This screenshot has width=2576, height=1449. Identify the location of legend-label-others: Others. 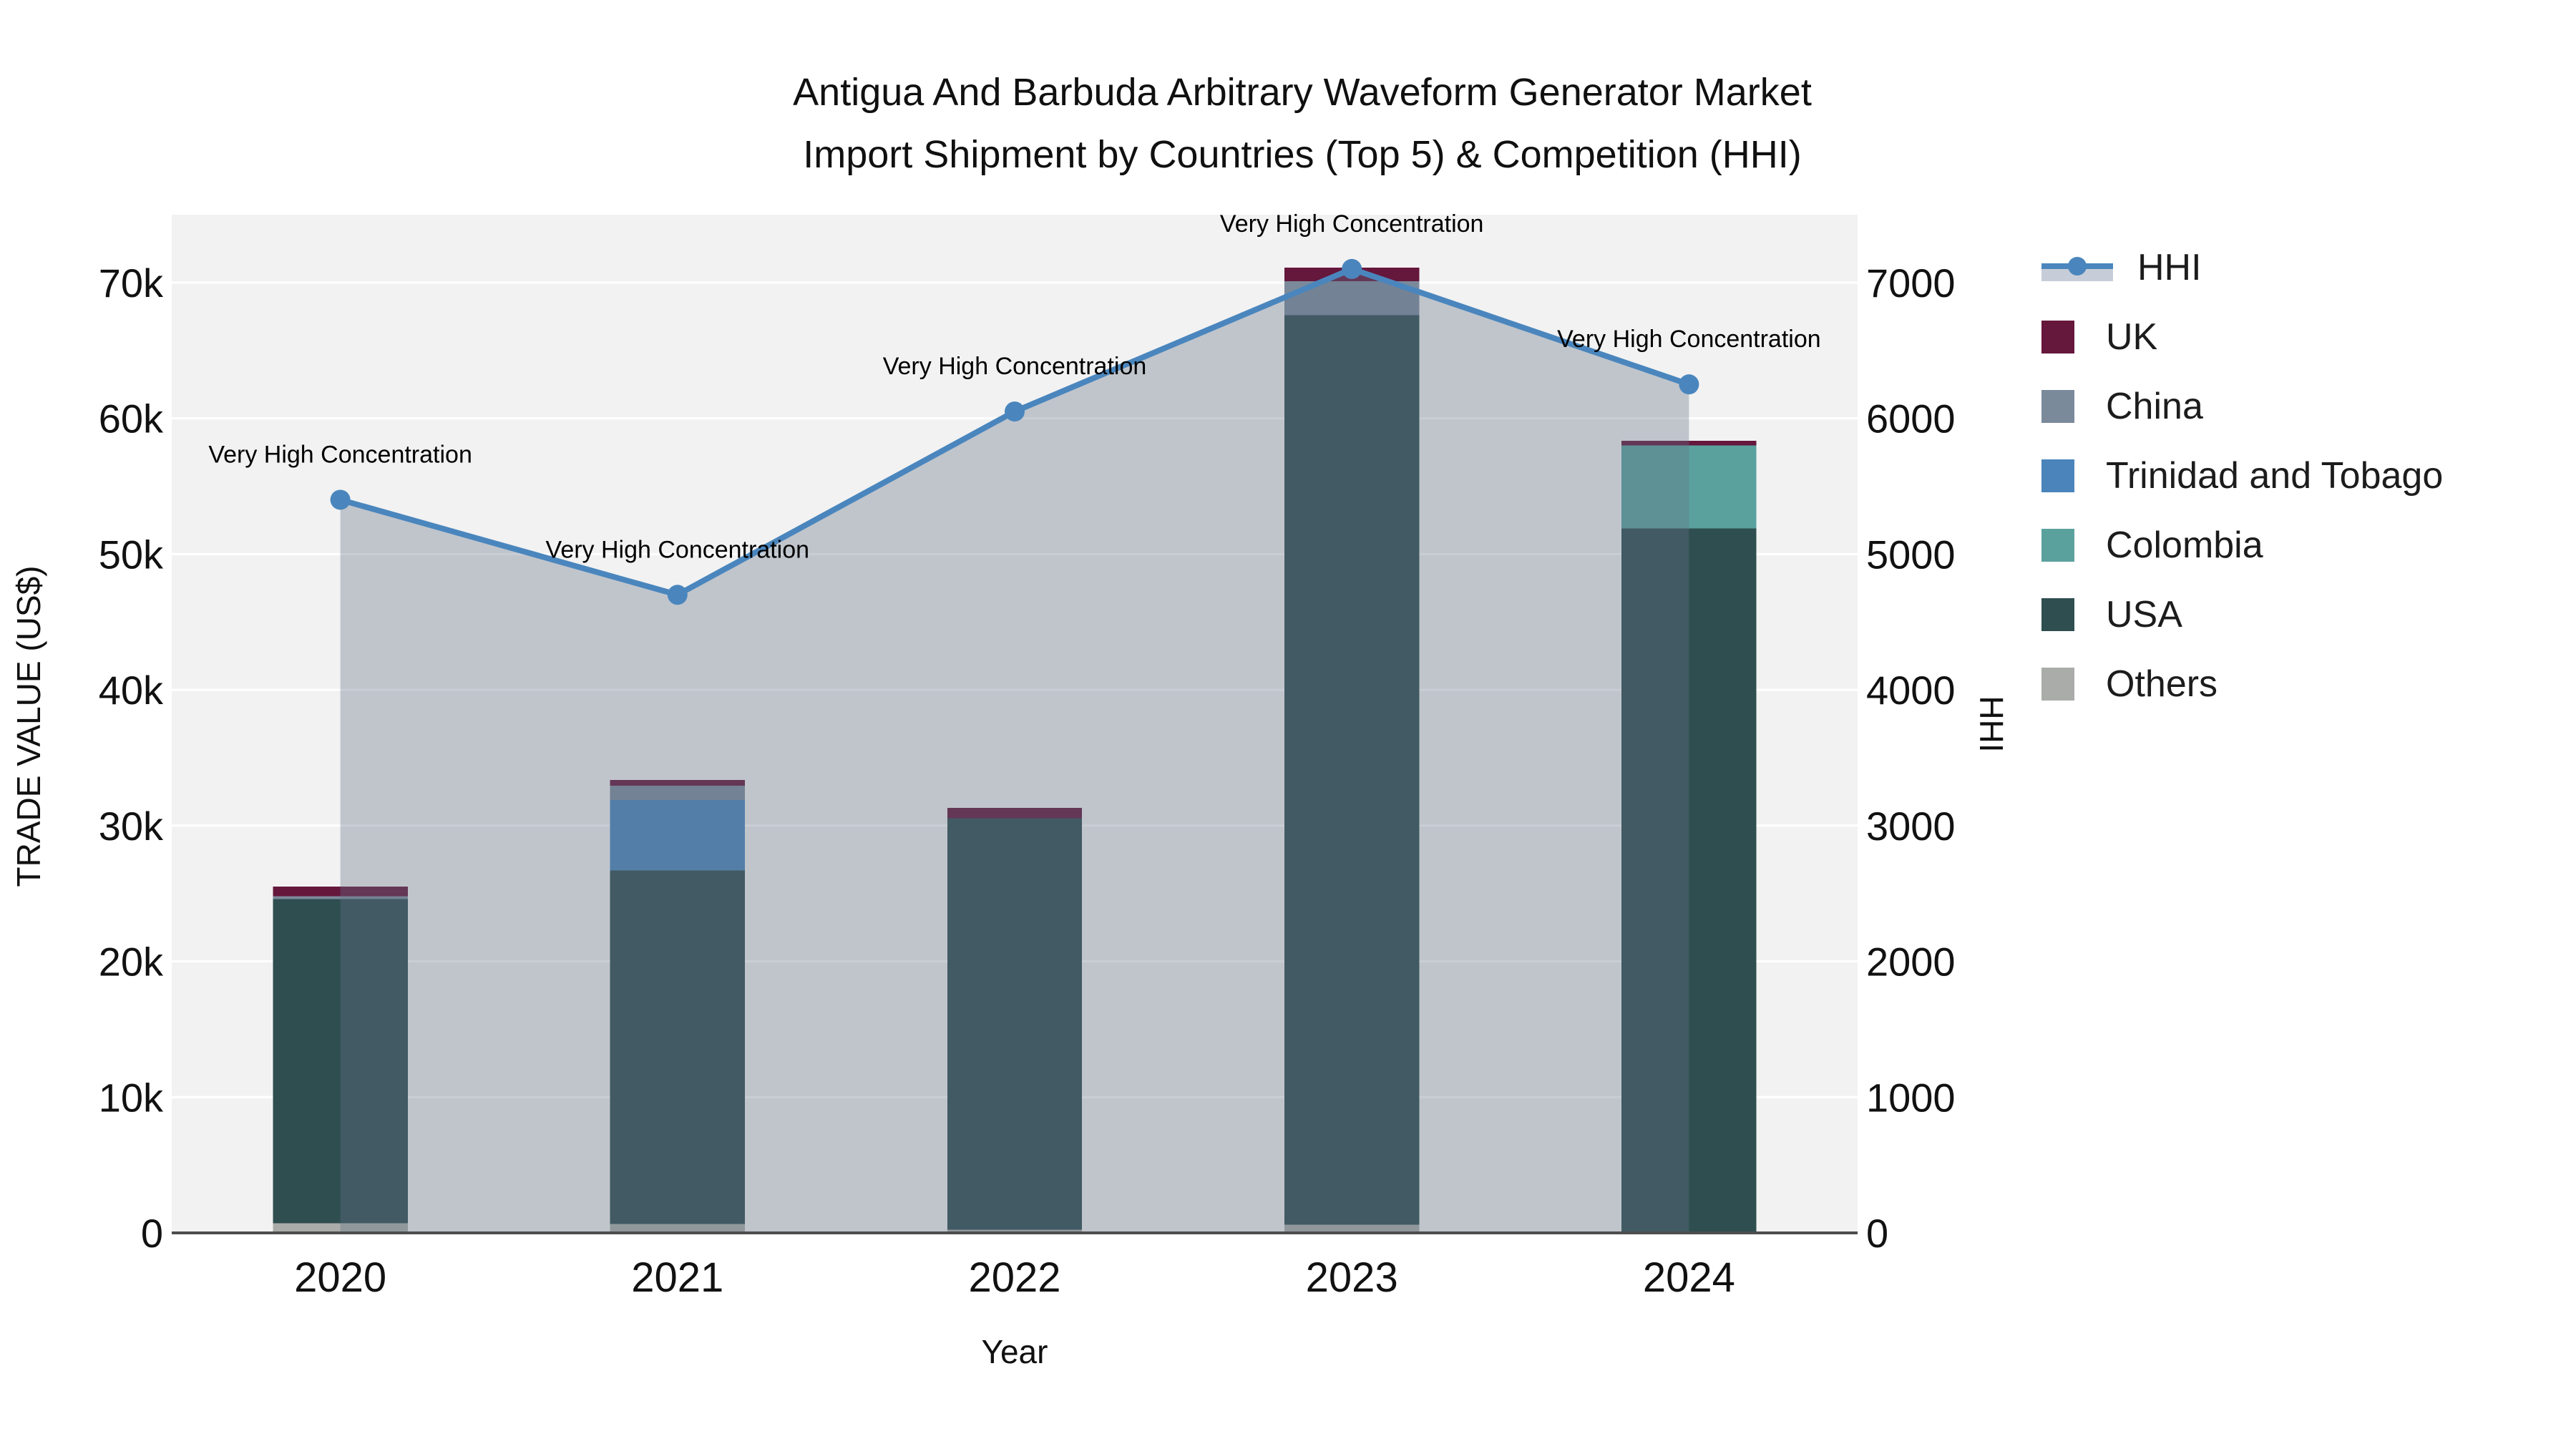
(2162, 684).